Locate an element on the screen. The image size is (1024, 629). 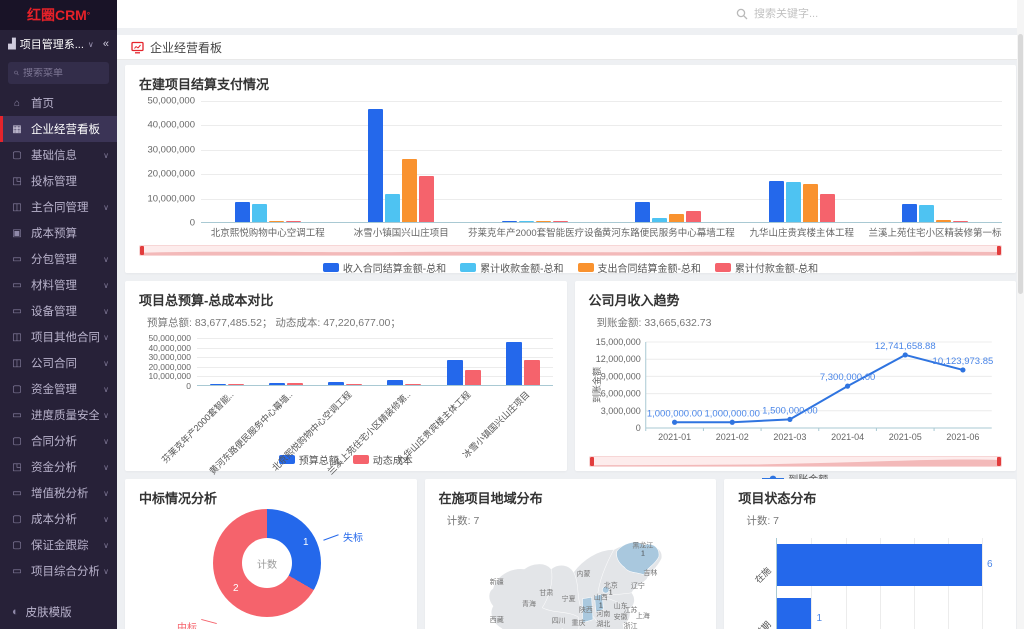
sidebar-item-15: ▭ 增值税分析 ∨ is located at coordinates (58, 493).